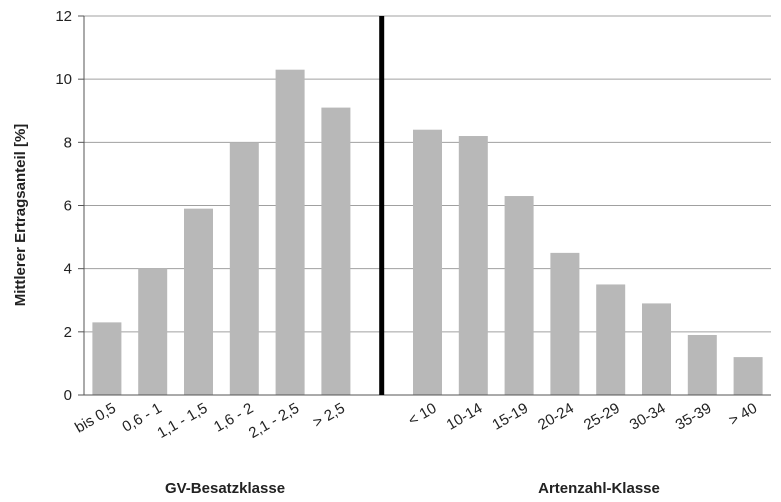  I want to click on x-tick-label: bis 0,5, so click(95, 418).